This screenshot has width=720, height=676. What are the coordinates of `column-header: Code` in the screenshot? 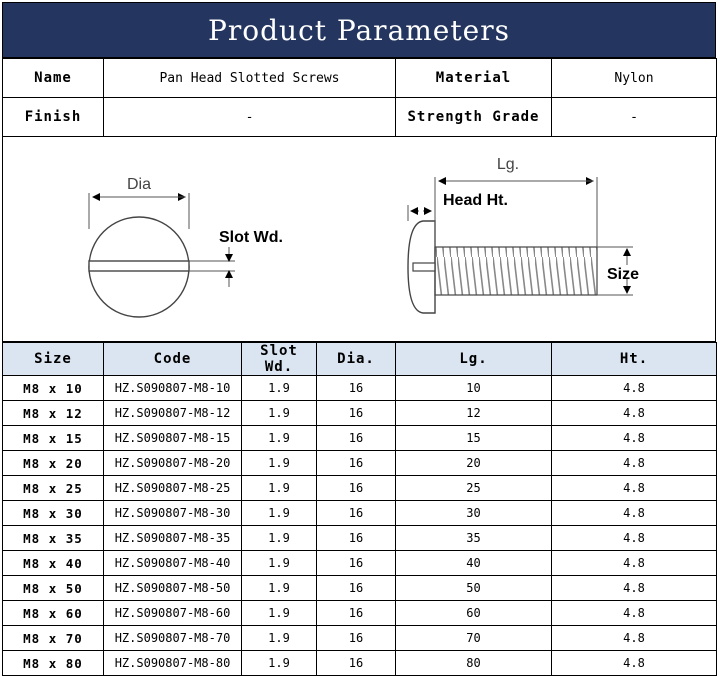 It's located at (172, 359).